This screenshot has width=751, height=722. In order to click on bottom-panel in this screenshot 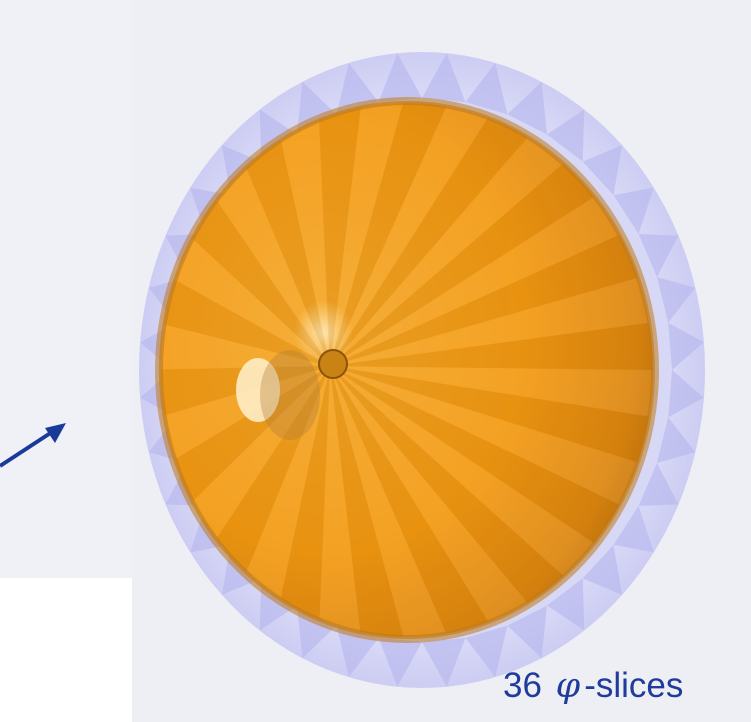, I will do `click(66, 650)`.